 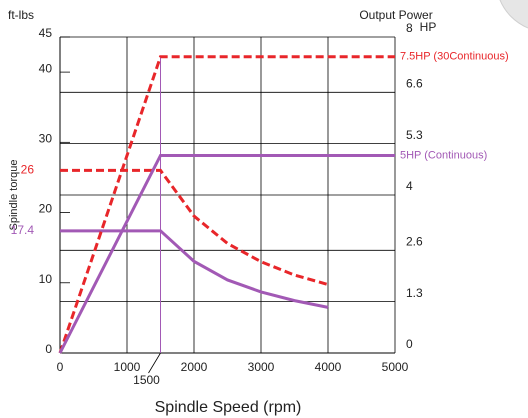 What do you see at coordinates (395, 367) in the screenshot?
I see `x-tick-label: 5000` at bounding box center [395, 367].